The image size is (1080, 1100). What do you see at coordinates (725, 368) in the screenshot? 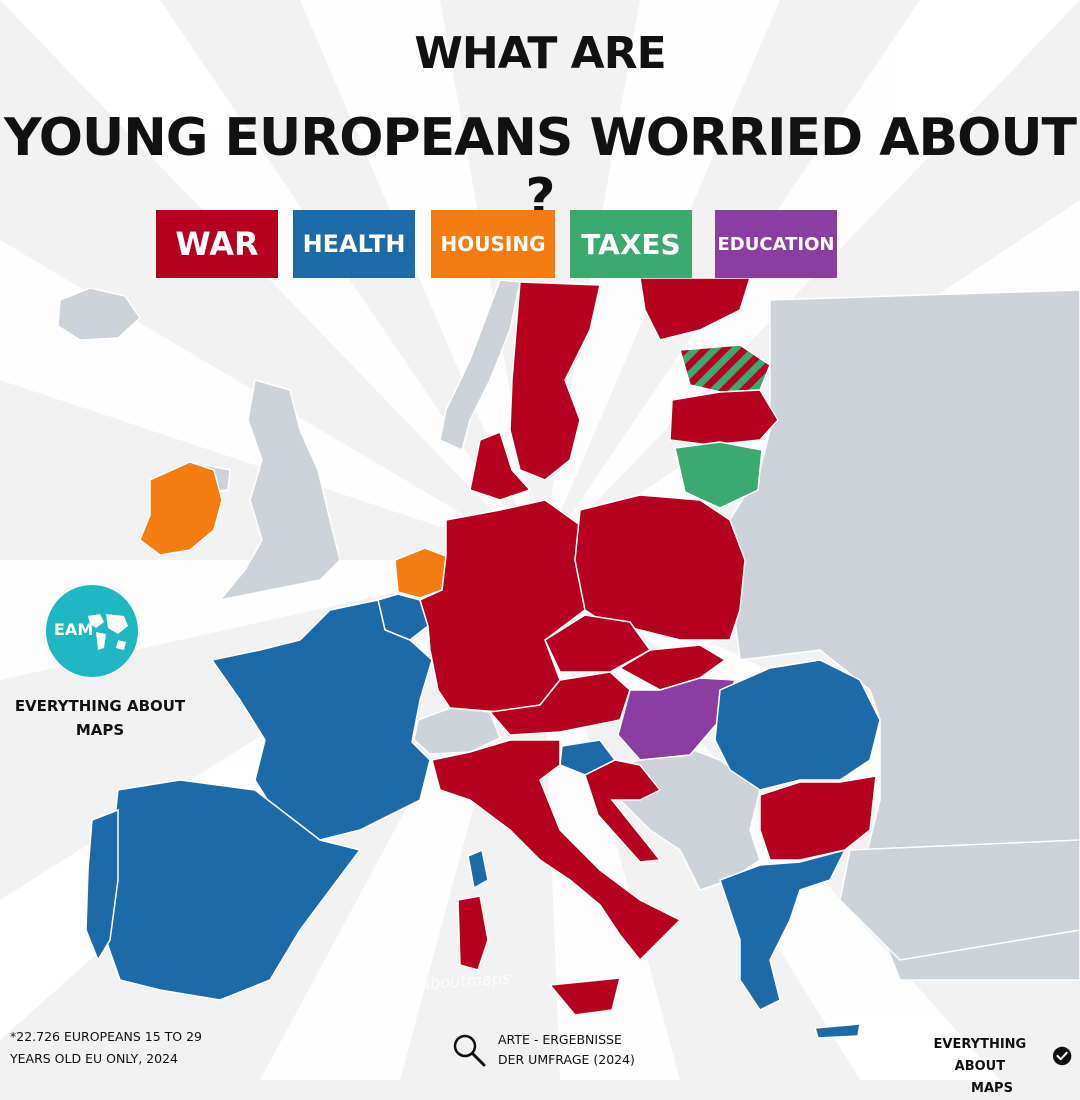
I see `country-estonia` at bounding box center [725, 368].